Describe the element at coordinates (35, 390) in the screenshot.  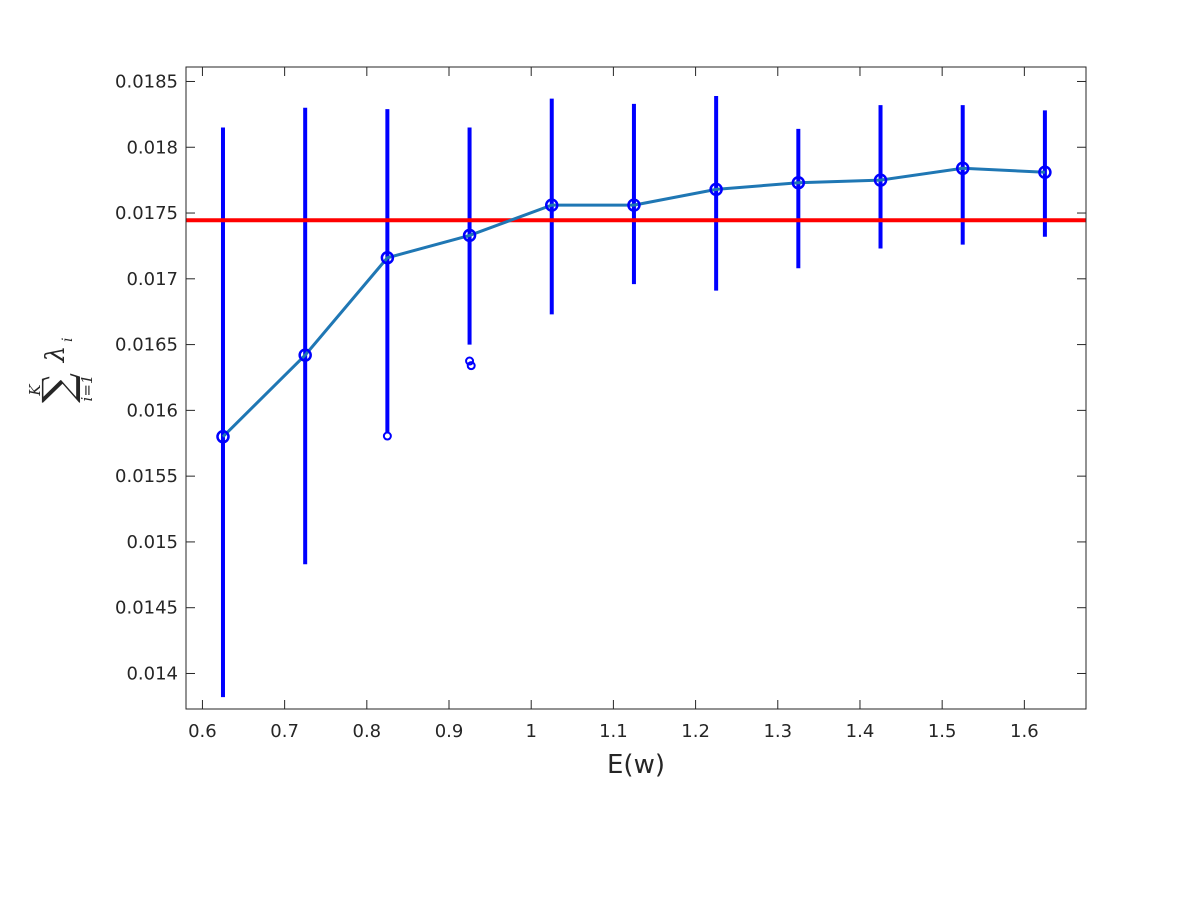
I see `y-axis-upper-limit: K` at that location.